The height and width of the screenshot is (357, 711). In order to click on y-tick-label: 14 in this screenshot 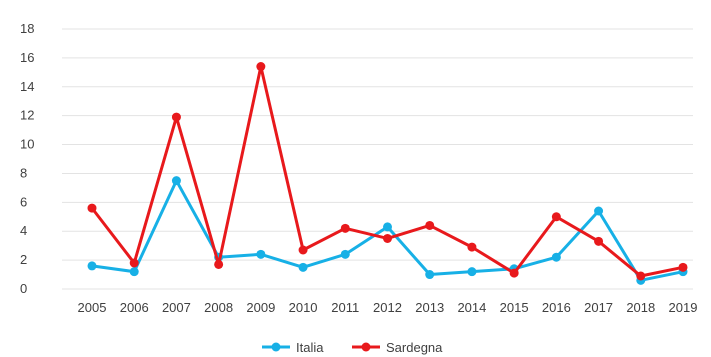, I will do `click(27, 86)`.